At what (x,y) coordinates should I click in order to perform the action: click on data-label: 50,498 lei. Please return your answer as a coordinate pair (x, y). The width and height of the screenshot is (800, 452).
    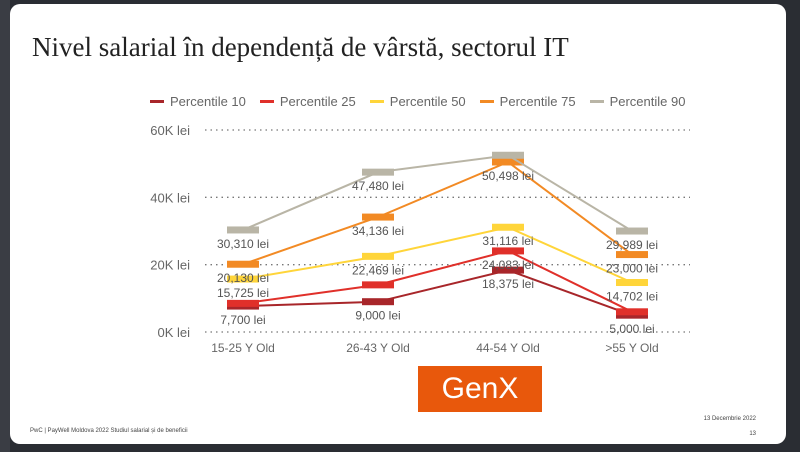
    Looking at the image, I should click on (508, 176).